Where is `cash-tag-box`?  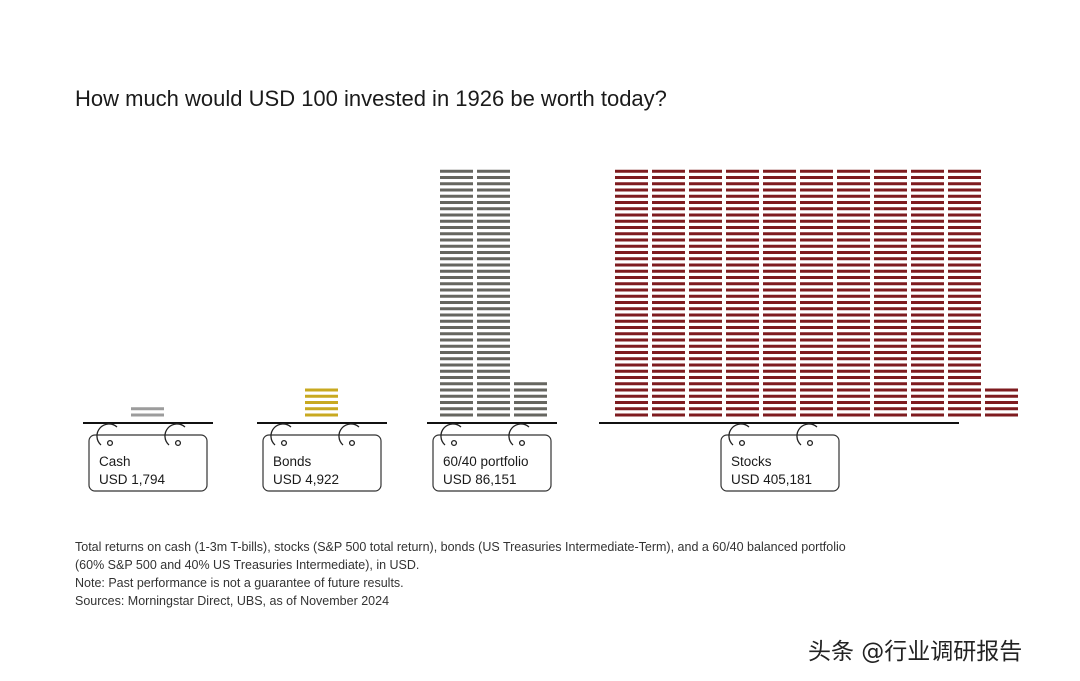 cash-tag-box is located at coordinates (148, 463).